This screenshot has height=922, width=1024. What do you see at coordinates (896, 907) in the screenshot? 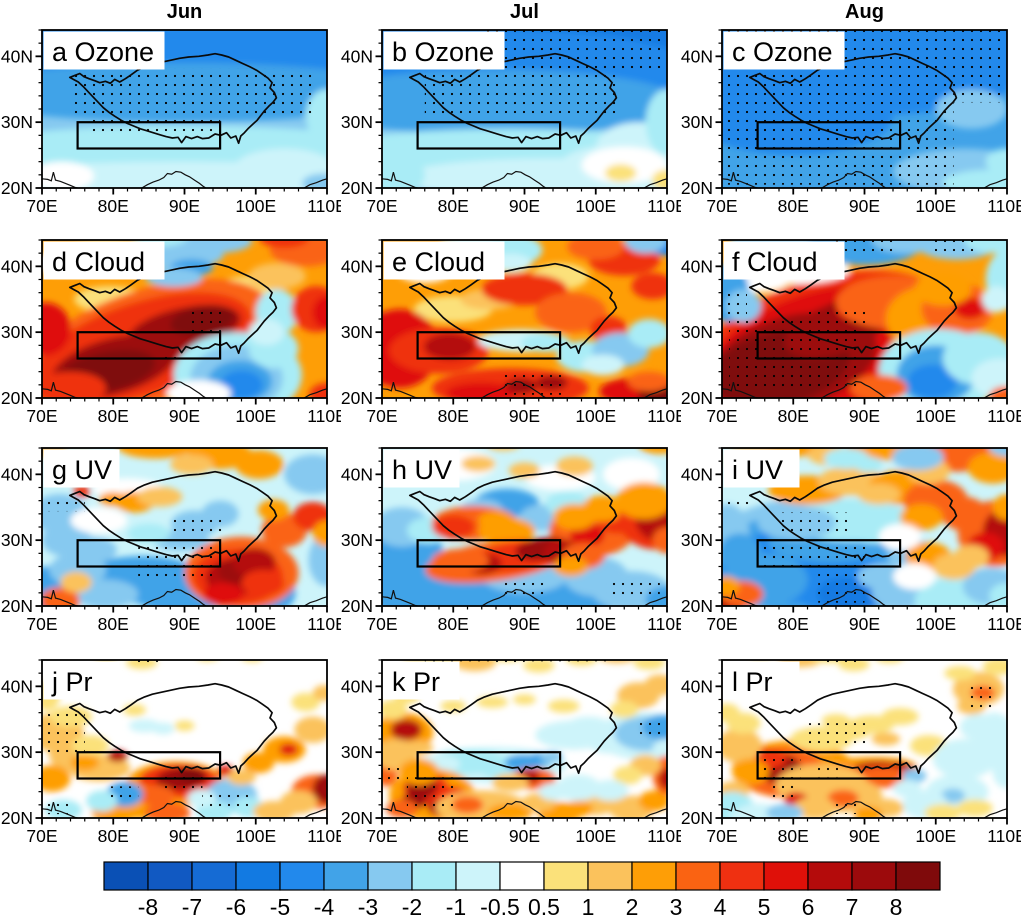
I see `colorbar-tick-label: 8` at bounding box center [896, 907].